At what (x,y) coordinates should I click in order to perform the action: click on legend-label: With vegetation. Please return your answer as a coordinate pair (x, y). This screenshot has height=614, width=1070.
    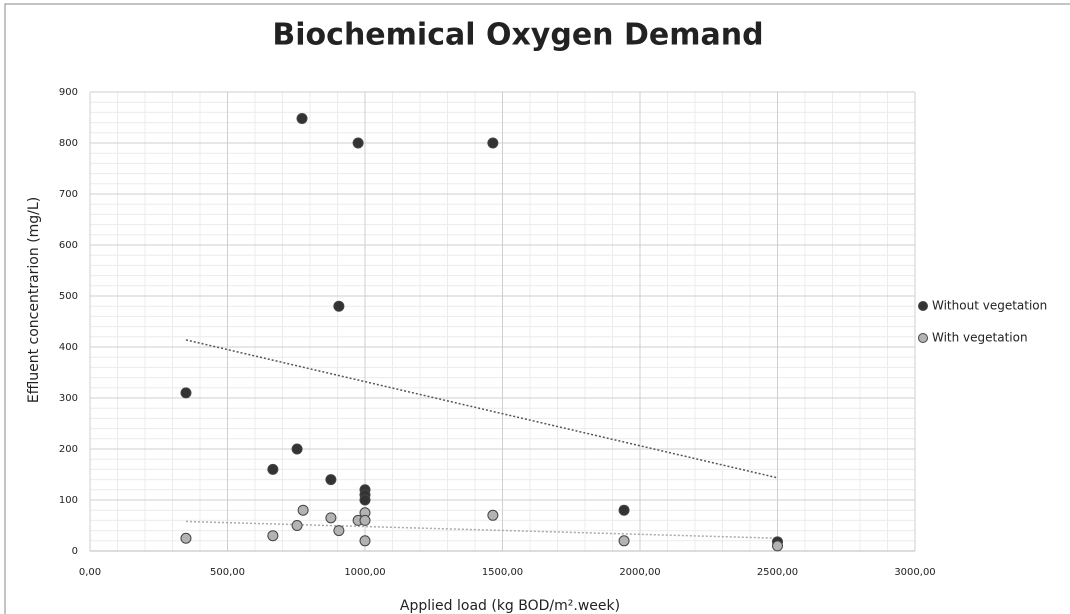
    Looking at the image, I should click on (980, 338).